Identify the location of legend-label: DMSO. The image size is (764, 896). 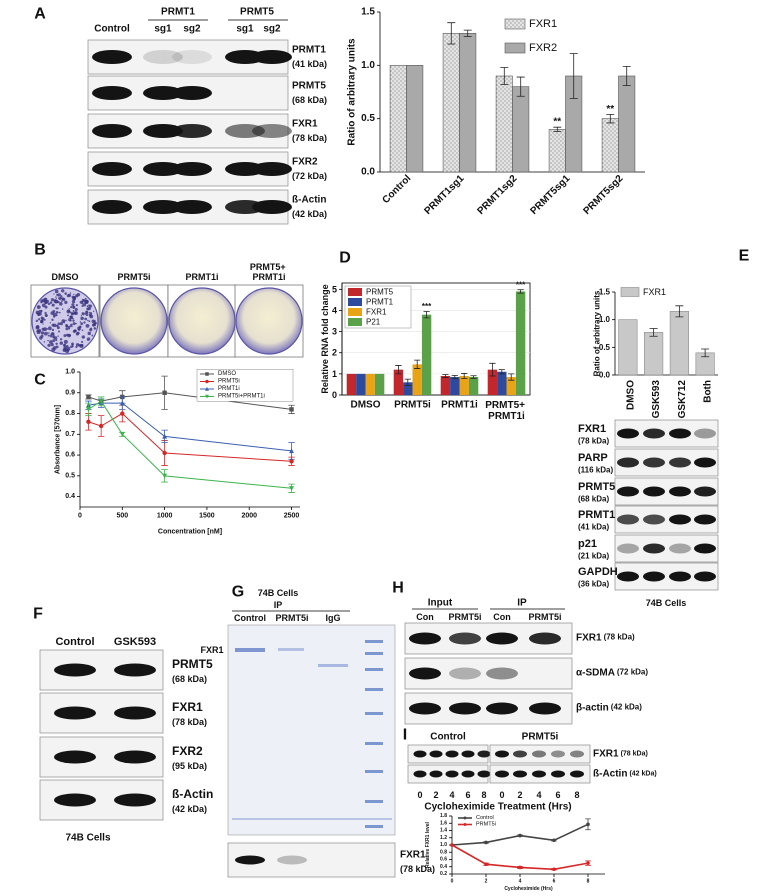
(227, 374).